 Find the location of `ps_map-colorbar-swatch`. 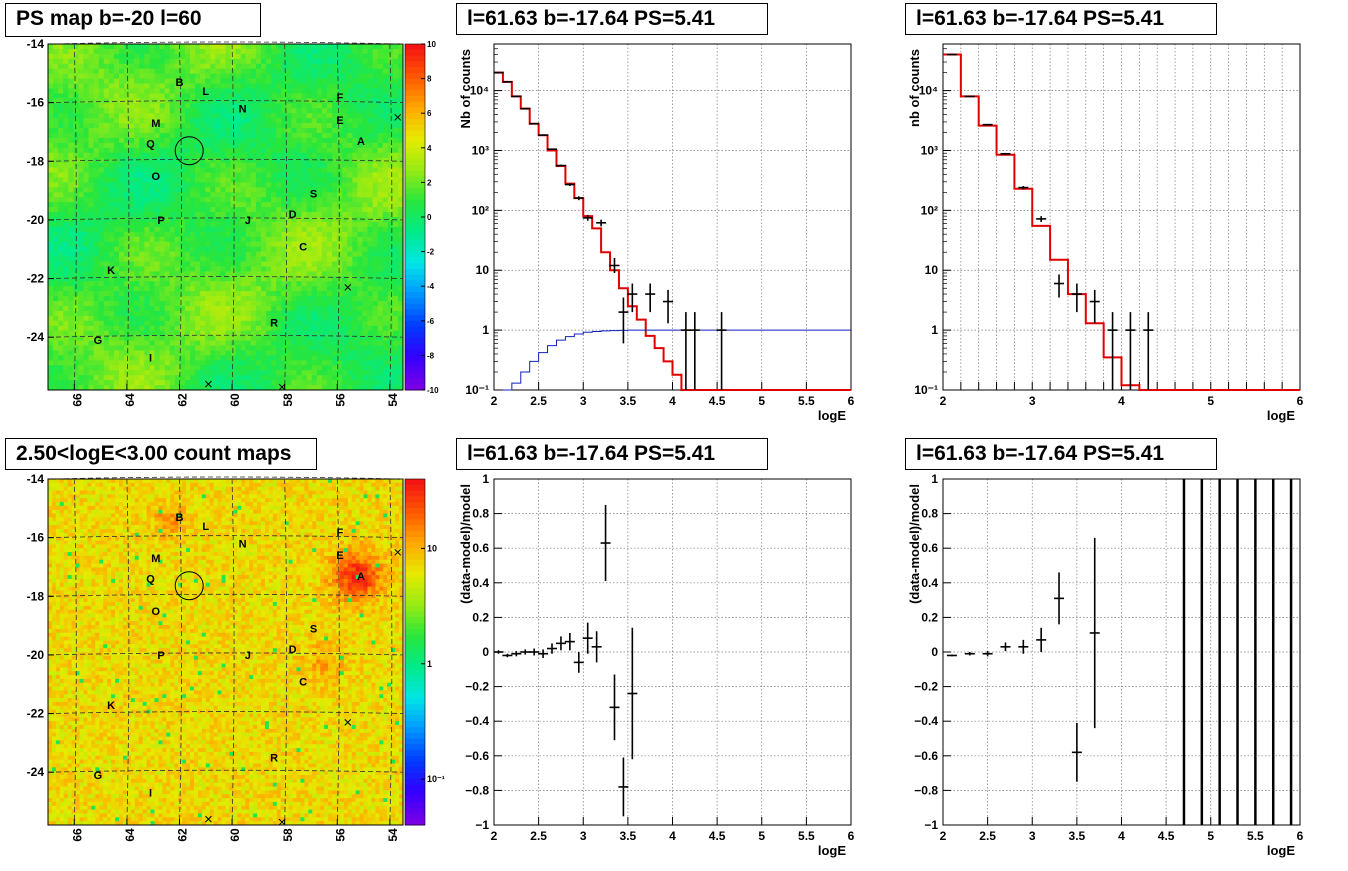

ps_map-colorbar-swatch is located at coordinates (415, 197).